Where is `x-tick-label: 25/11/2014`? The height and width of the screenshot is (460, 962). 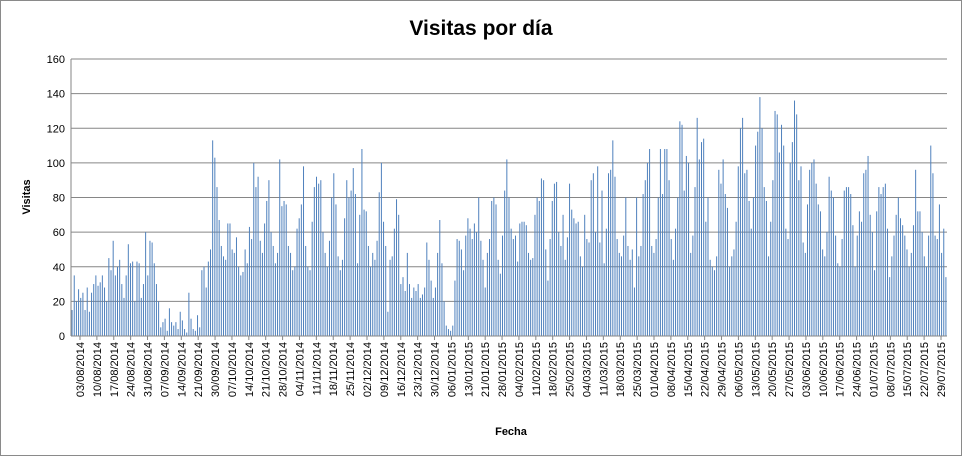 x-tick-label: 25/11/2014 is located at coordinates (351, 369).